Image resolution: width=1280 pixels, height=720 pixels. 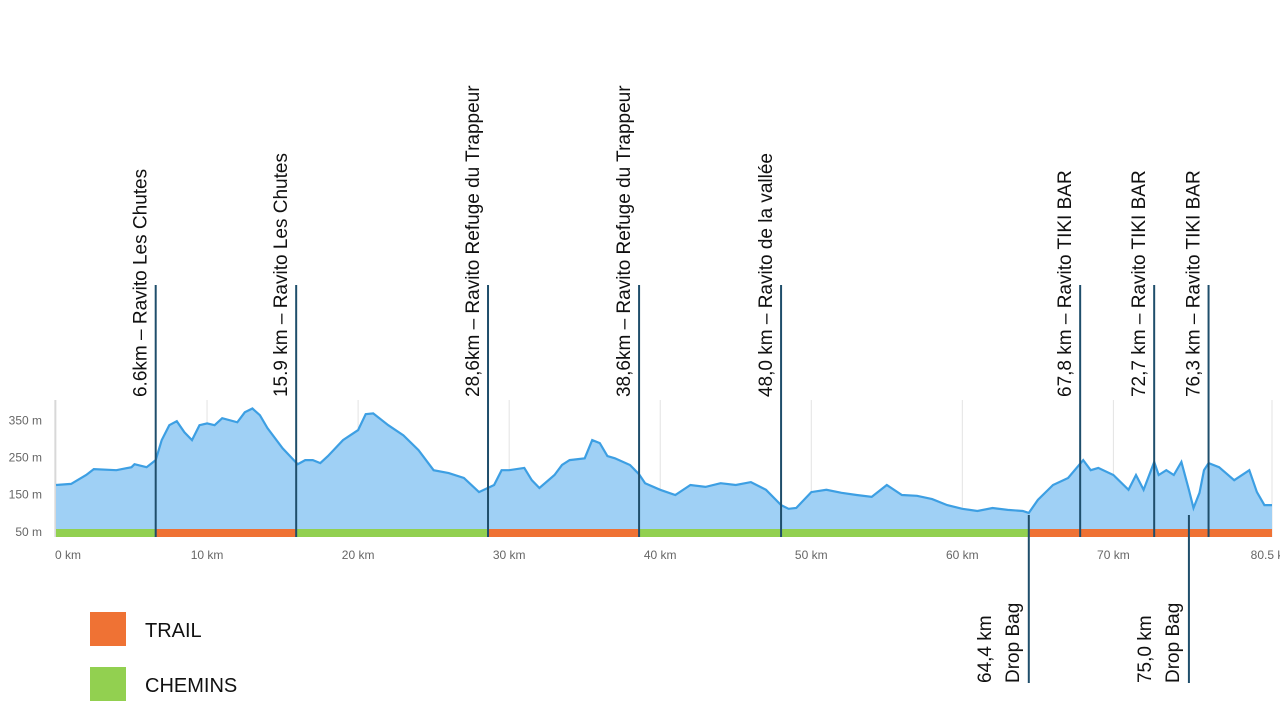 What do you see at coordinates (207, 555) in the screenshot?
I see `x-tick-label: 10 km` at bounding box center [207, 555].